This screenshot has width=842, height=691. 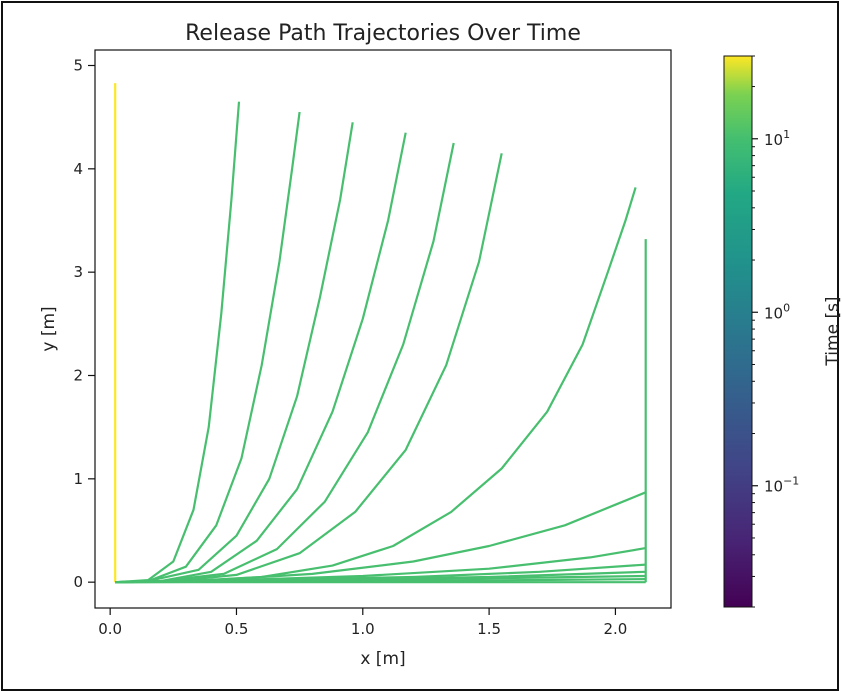 What do you see at coordinates (78, 479) in the screenshot?
I see `y-tick-label-1: 1` at bounding box center [78, 479].